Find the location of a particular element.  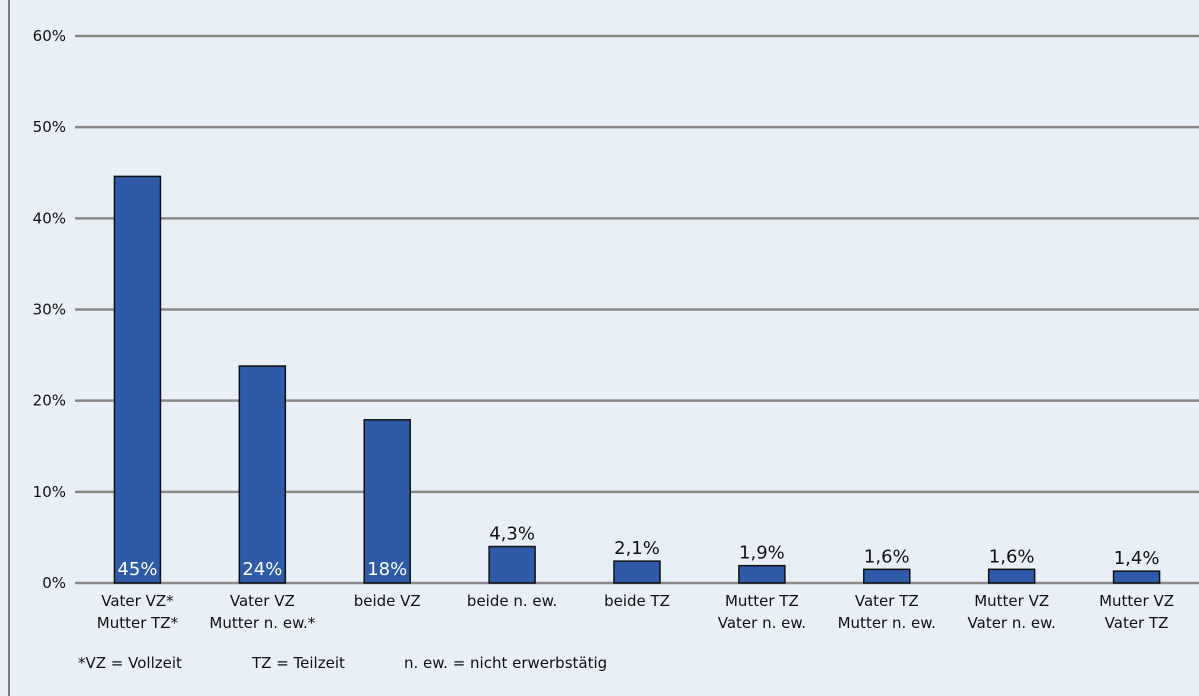

data-label: 45% is located at coordinates (137, 569).